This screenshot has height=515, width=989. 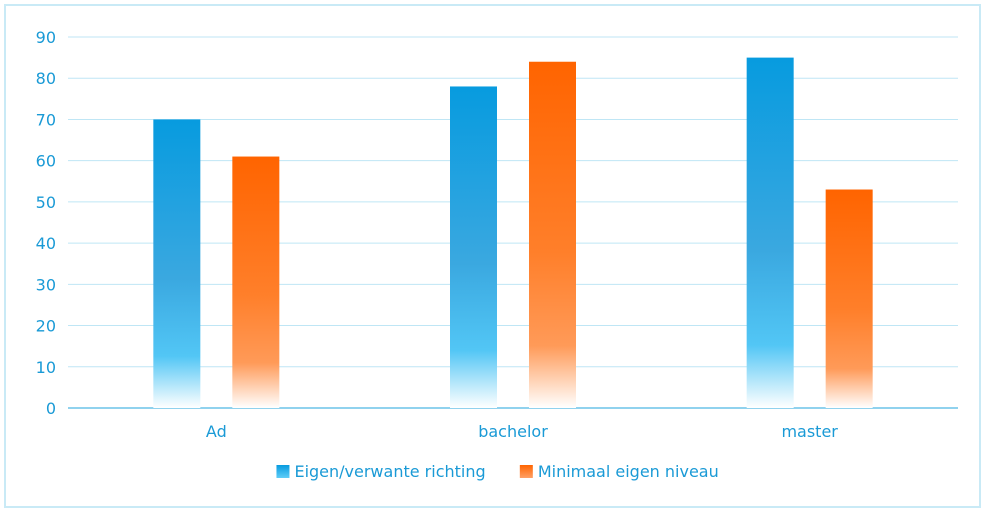 What do you see at coordinates (770, 232) in the screenshot?
I see `bar-eigen-verwante-richting-master` at bounding box center [770, 232].